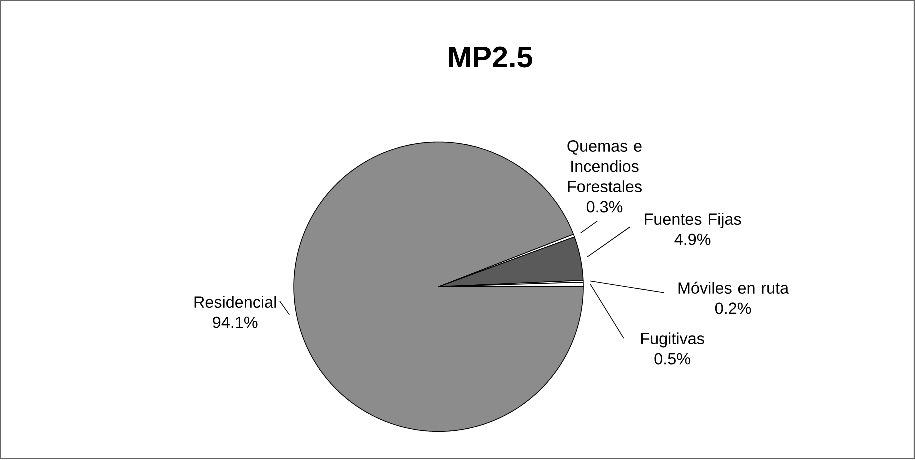 The width and height of the screenshot is (915, 460). I want to click on slice-label: Quemas e Incendios Forestales, so click(605, 166).